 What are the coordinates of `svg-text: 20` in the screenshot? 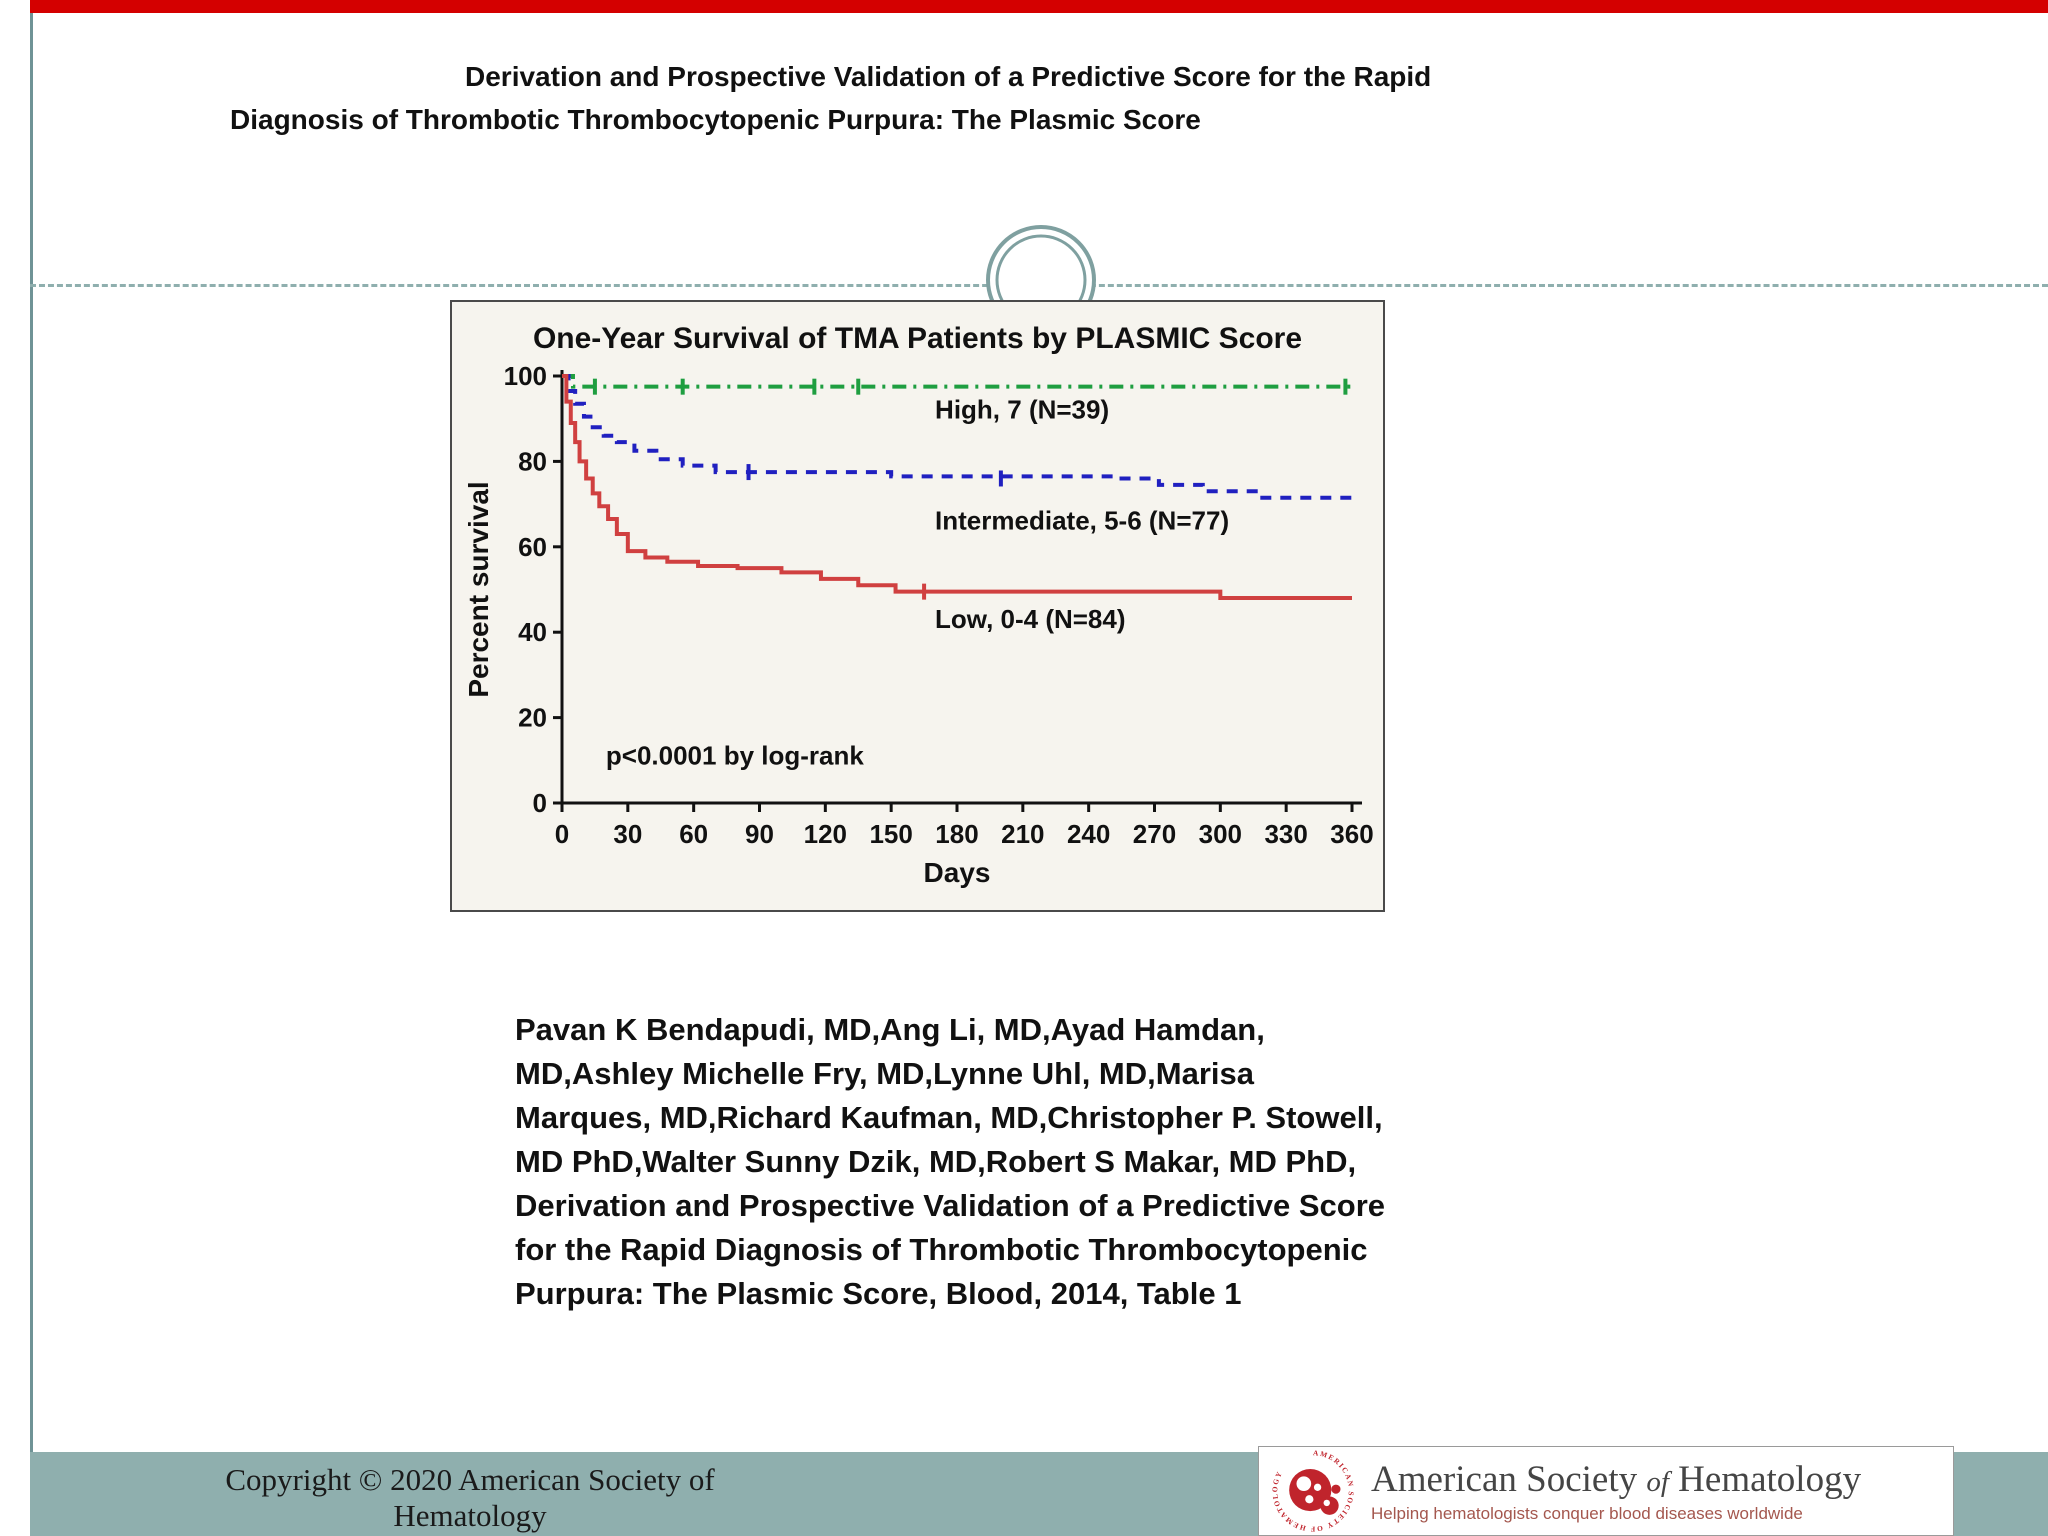 It's located at (532, 718).